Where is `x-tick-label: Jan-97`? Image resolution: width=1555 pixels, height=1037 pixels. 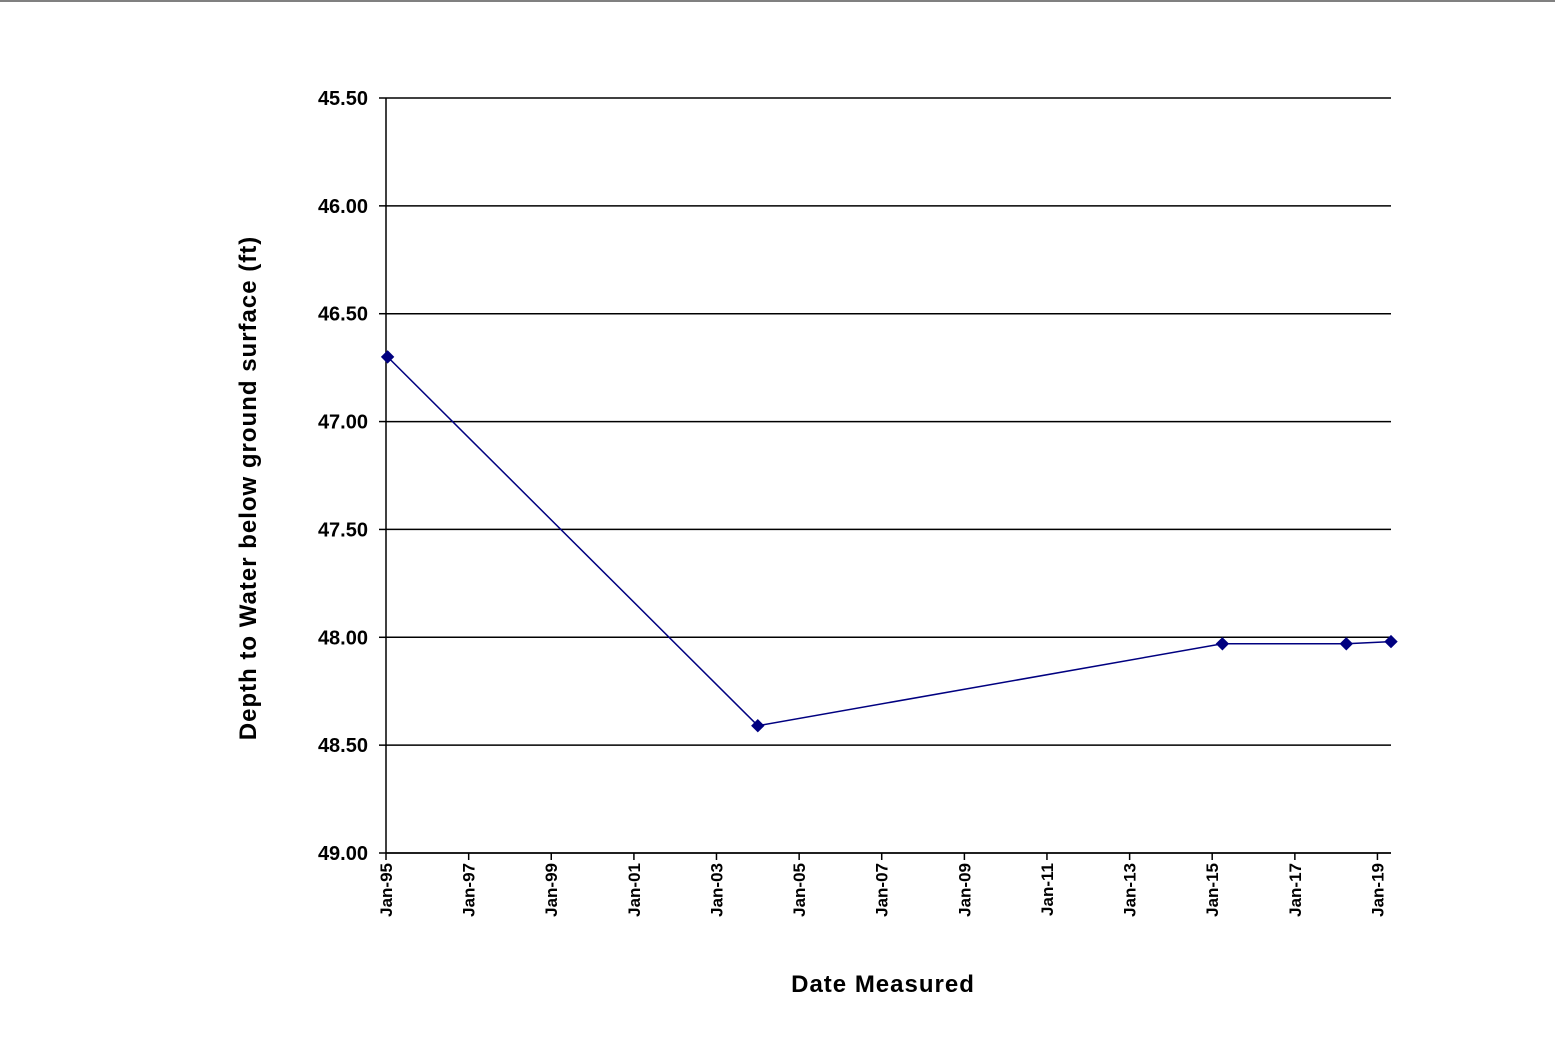 x-tick-label: Jan-97 is located at coordinates (469, 890).